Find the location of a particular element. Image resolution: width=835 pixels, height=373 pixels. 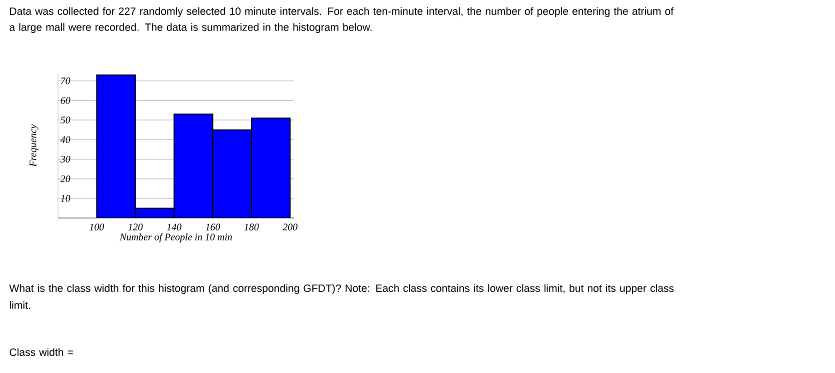

y-tick-label: 30 is located at coordinates (65, 159).